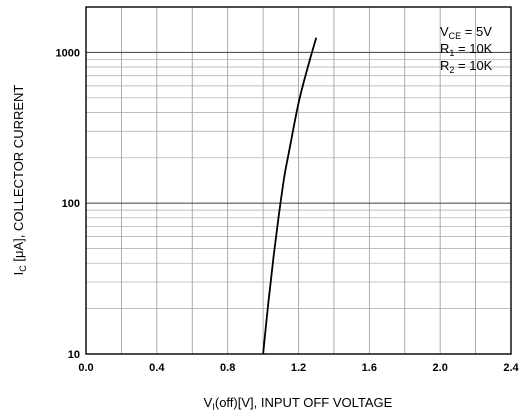 The height and width of the screenshot is (415, 520). I want to click on y-tick-label: 100, so click(71, 204).